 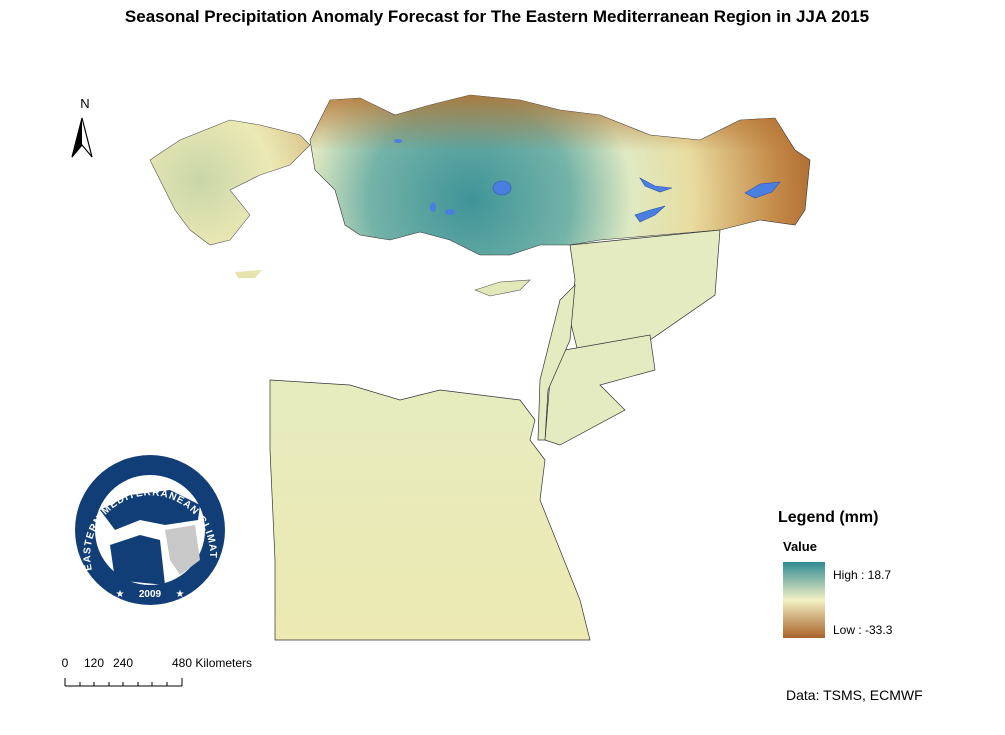 I want to click on coast, so click(x=556, y=362).